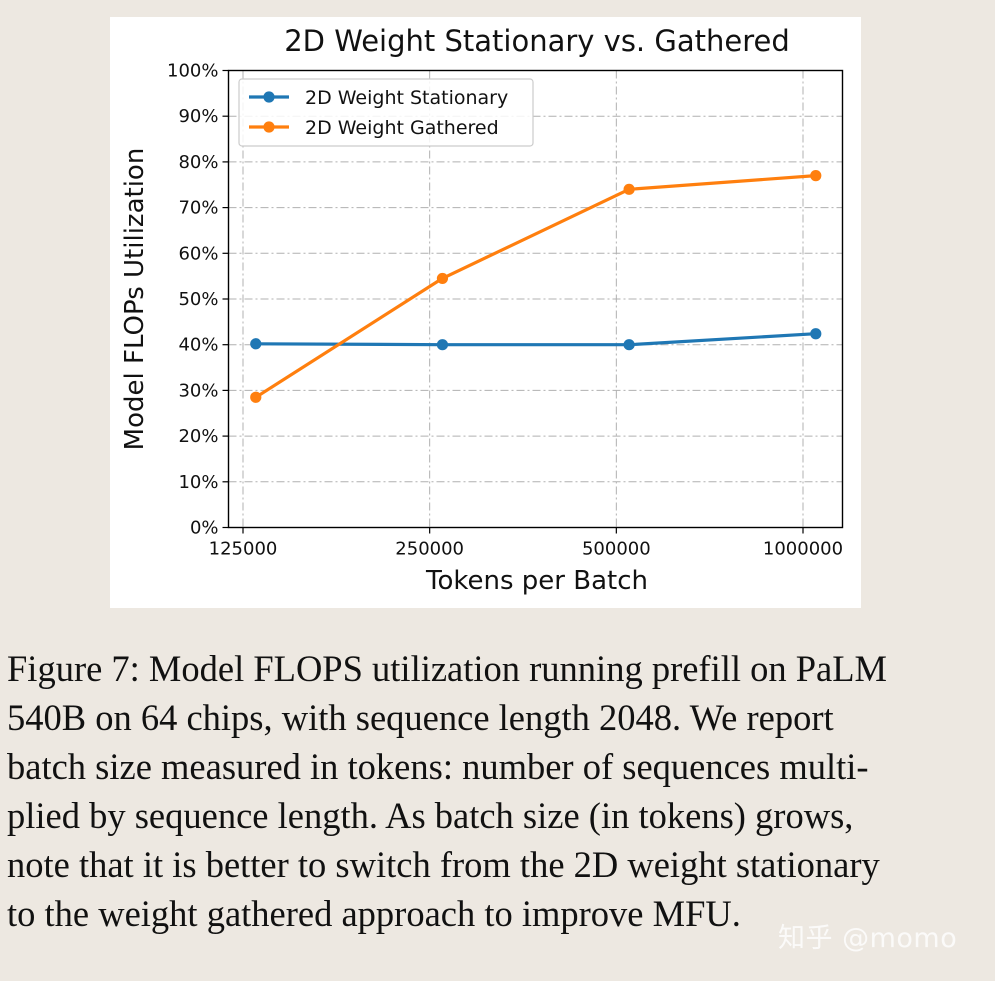 Image resolution: width=995 pixels, height=981 pixels. Describe the element at coordinates (868, 938) in the screenshot. I see `watermark: 知乎 @momo` at that location.